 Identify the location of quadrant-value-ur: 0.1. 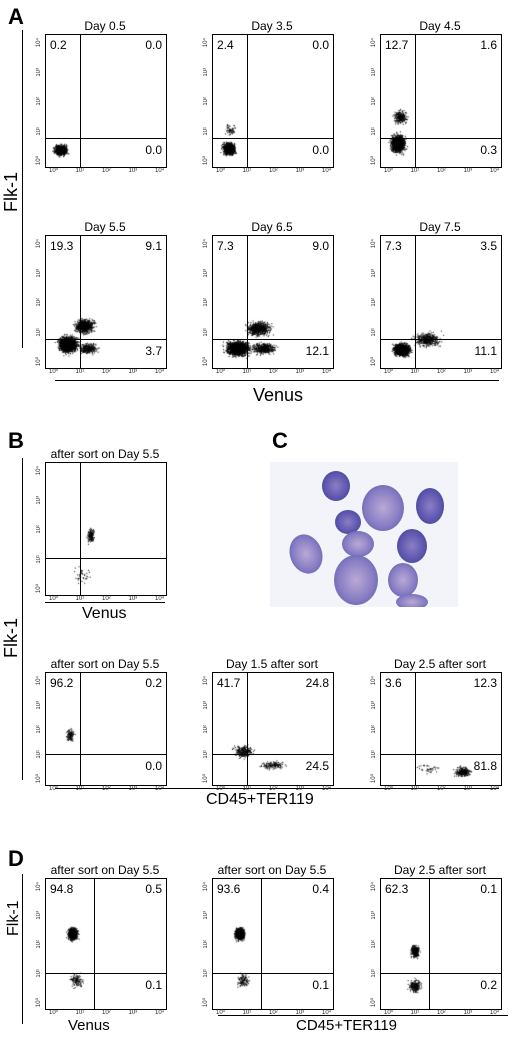
(488, 889).